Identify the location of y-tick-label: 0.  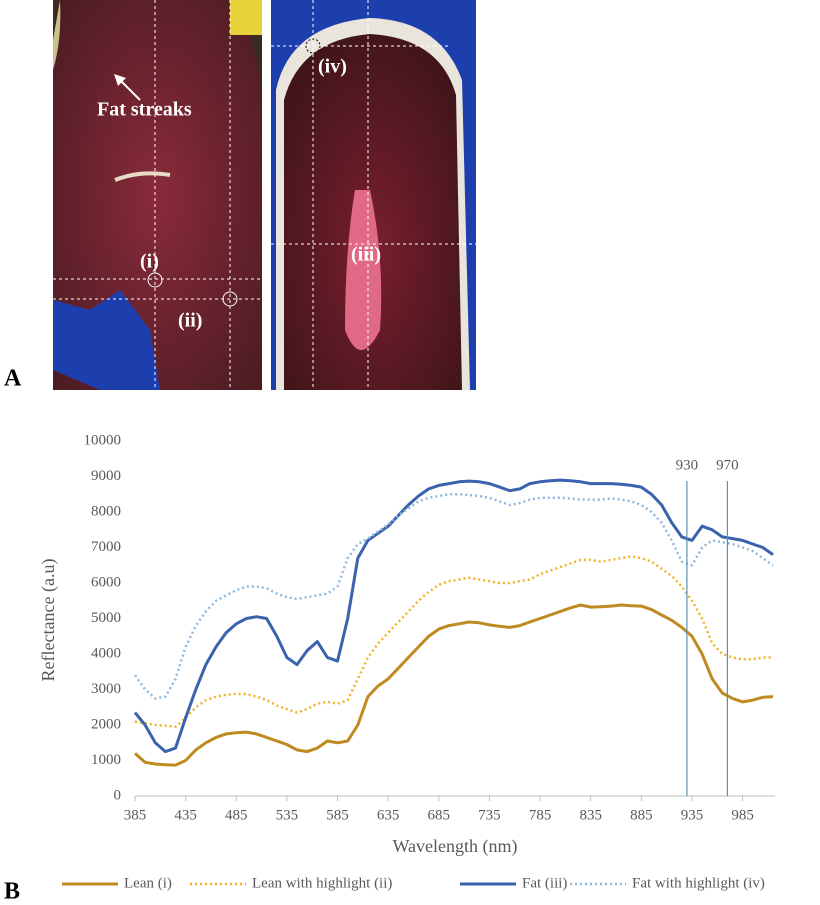
(118, 795).